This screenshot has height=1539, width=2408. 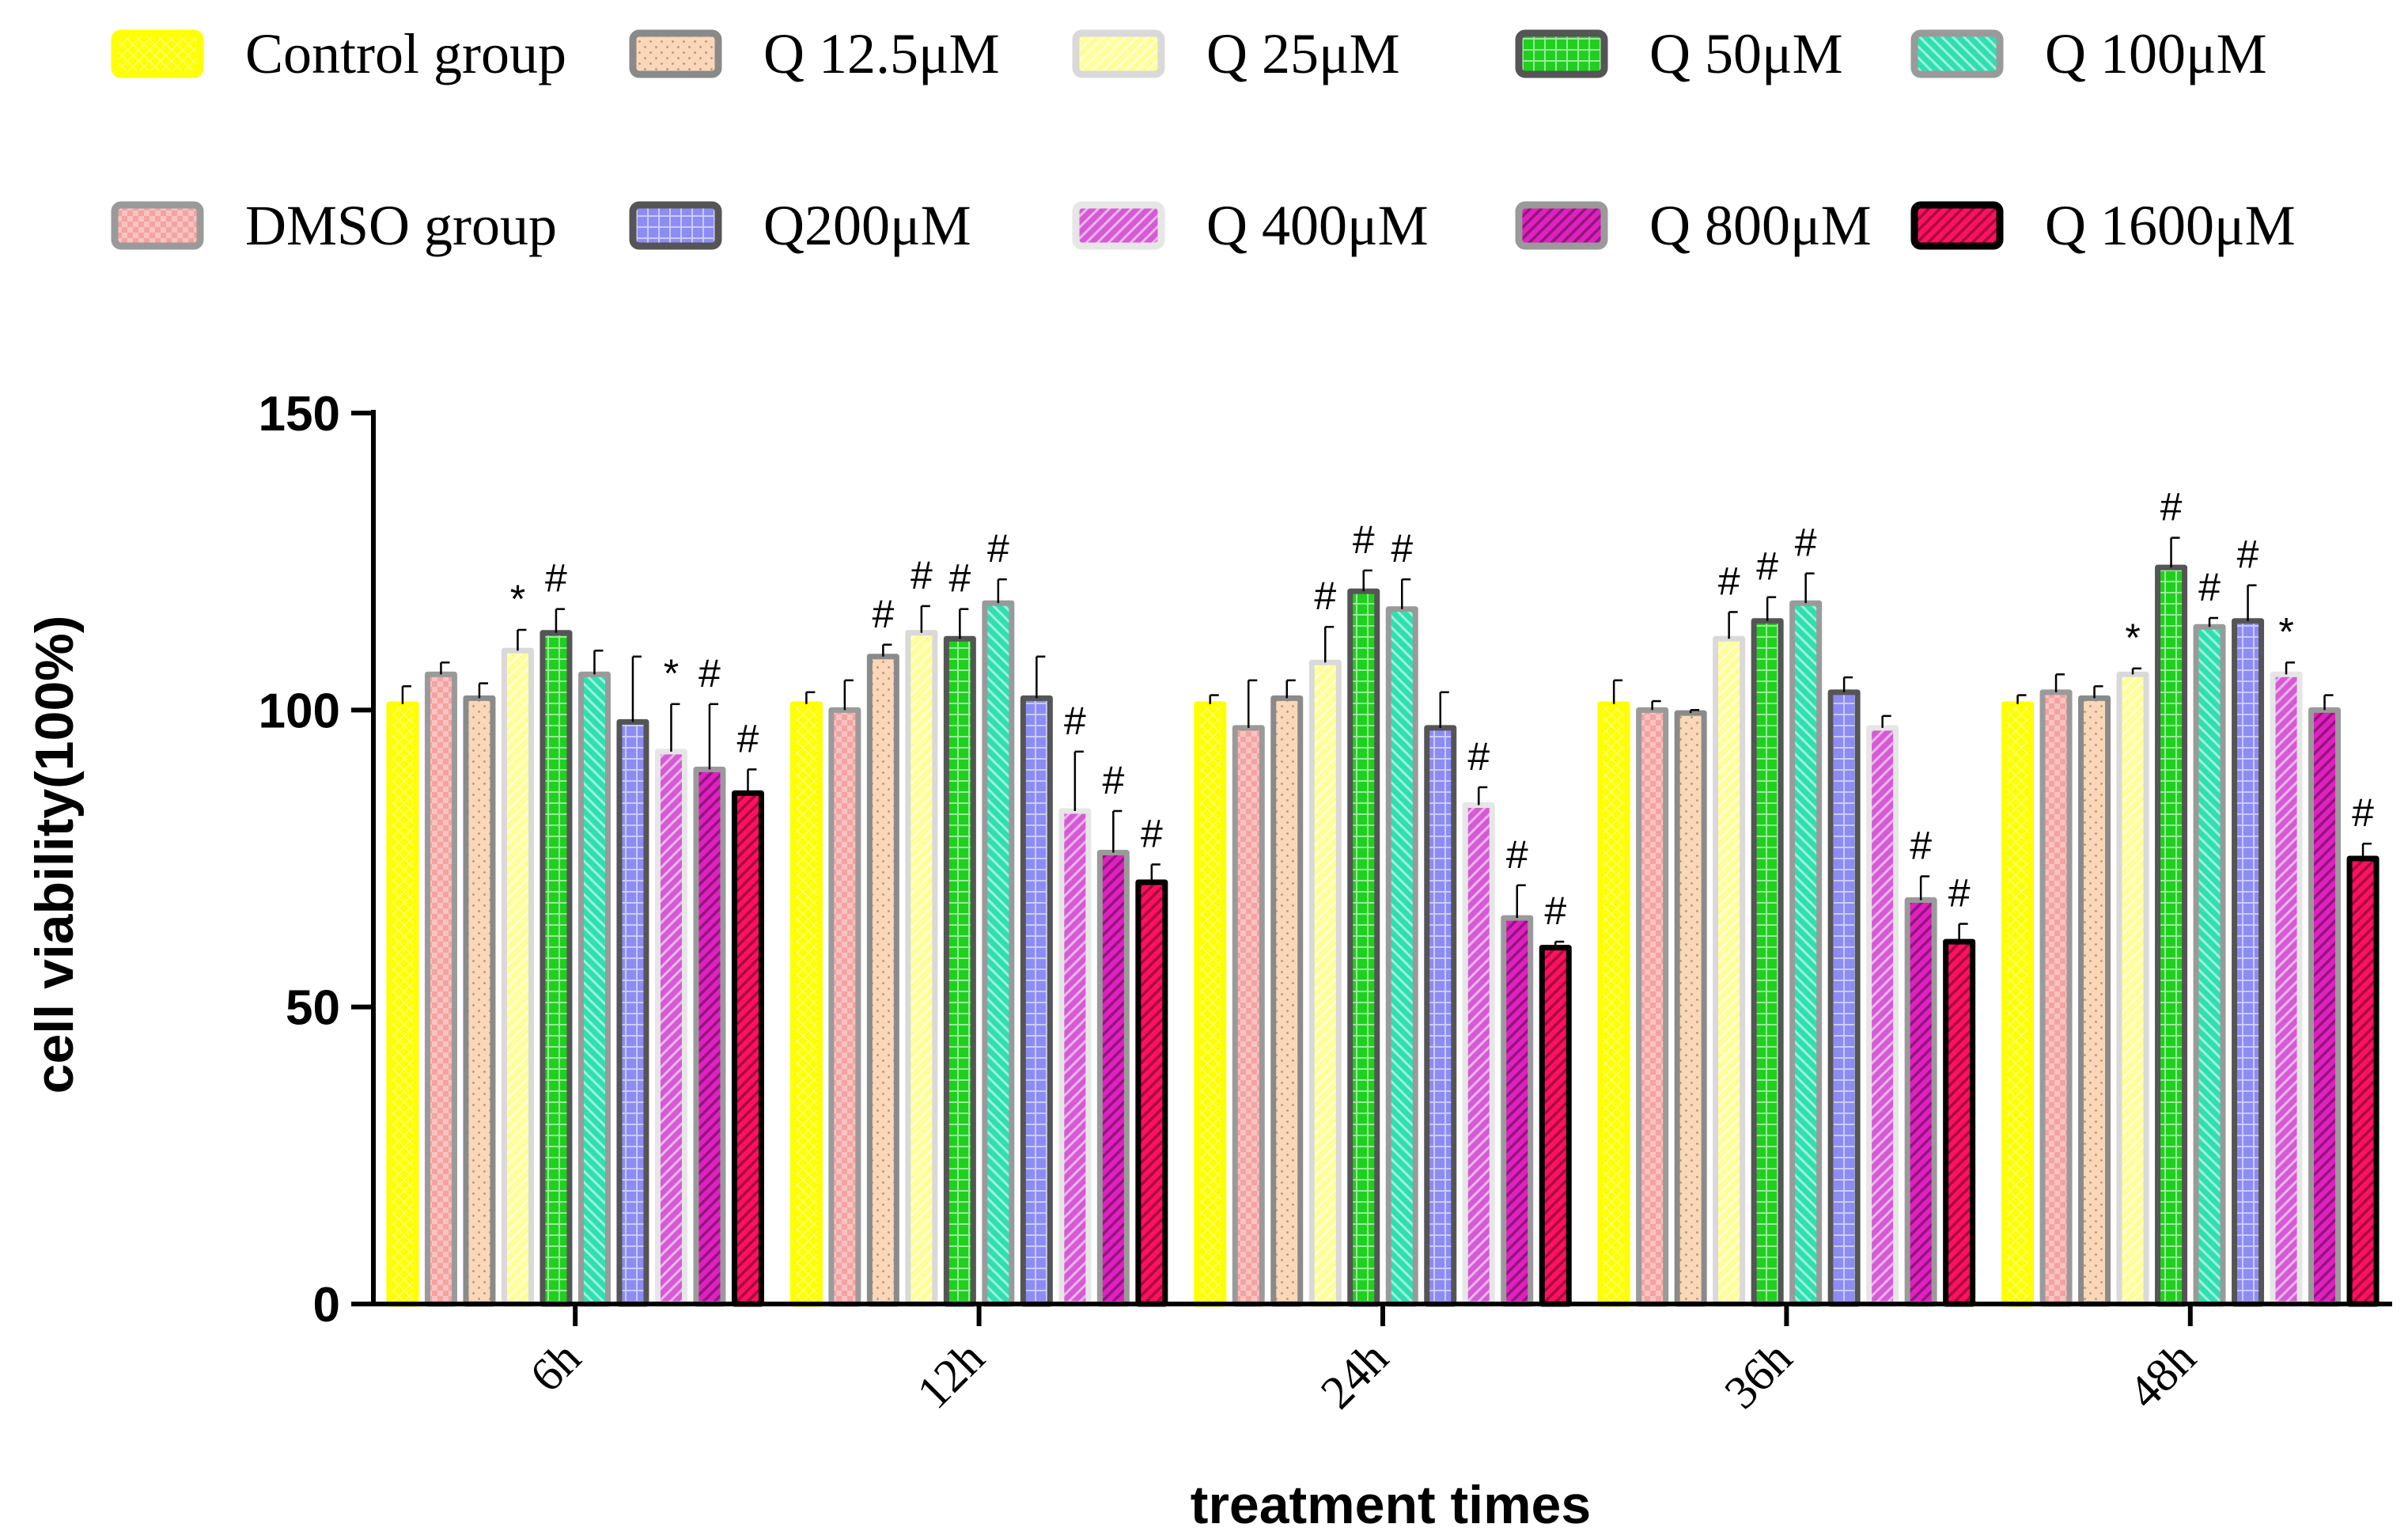 I want to click on bar-group: # # # # # #, so click(x=1383, y=912).